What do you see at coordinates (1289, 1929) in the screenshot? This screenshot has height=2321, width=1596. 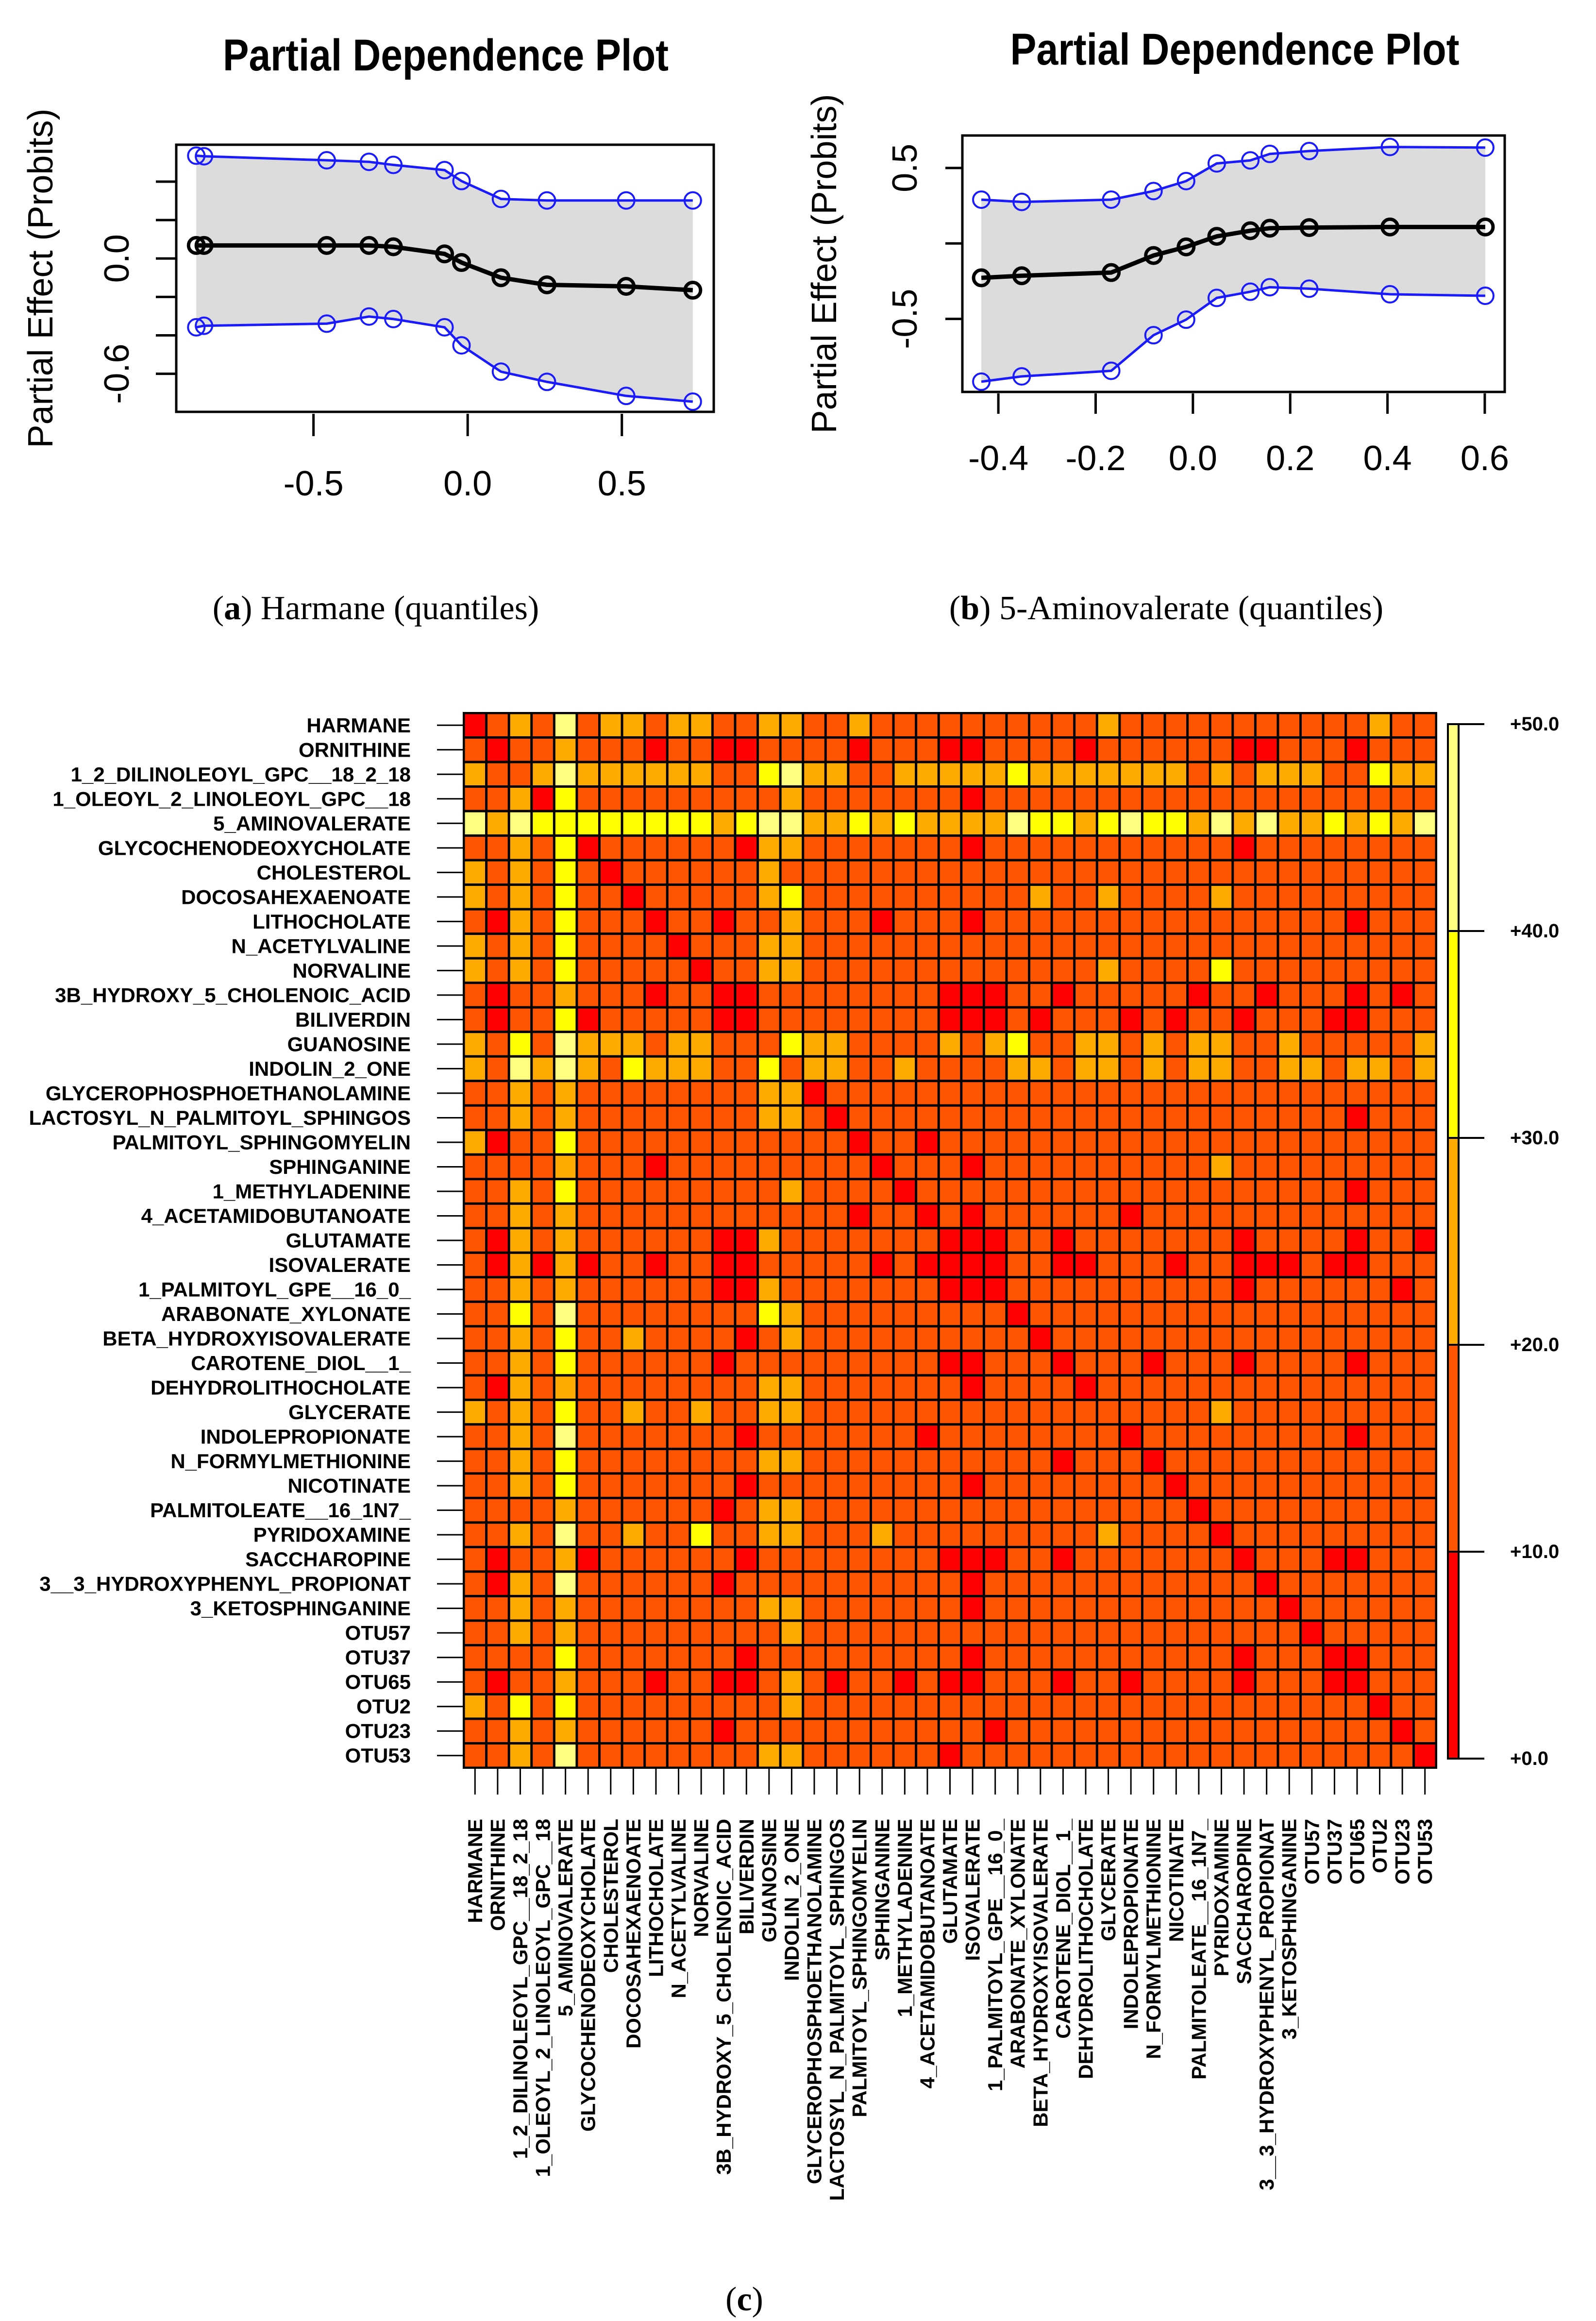 I see `column-label: 3_KETOSPHINGANINE` at bounding box center [1289, 1929].